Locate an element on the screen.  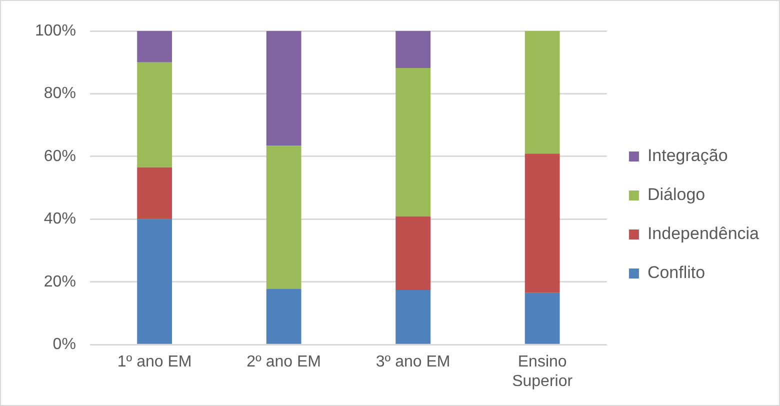
x-tick-label: 1º ano EM is located at coordinates (154, 362).